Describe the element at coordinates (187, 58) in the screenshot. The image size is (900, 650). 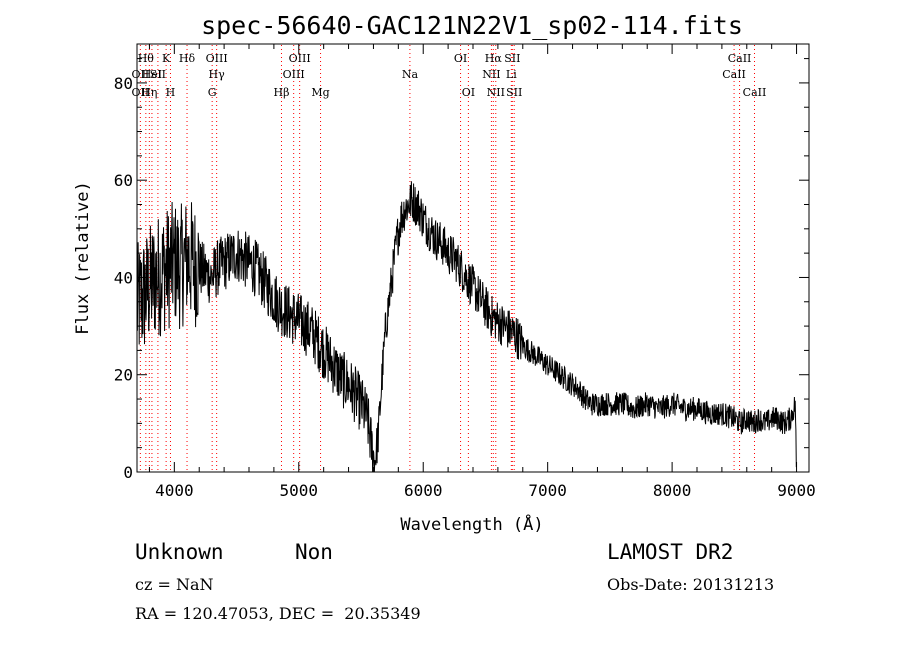
I see `line-label: Hδ` at that location.